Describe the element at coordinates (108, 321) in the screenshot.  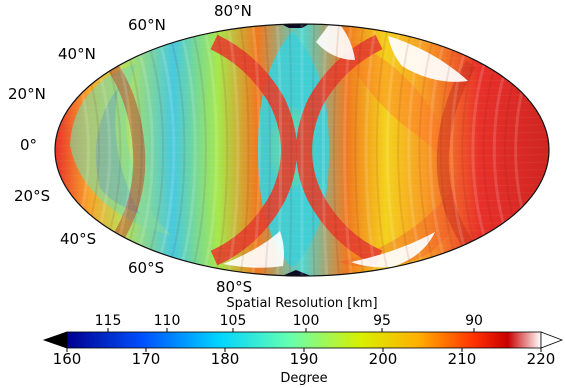
I see `top-tick-label-115: 115` at that location.